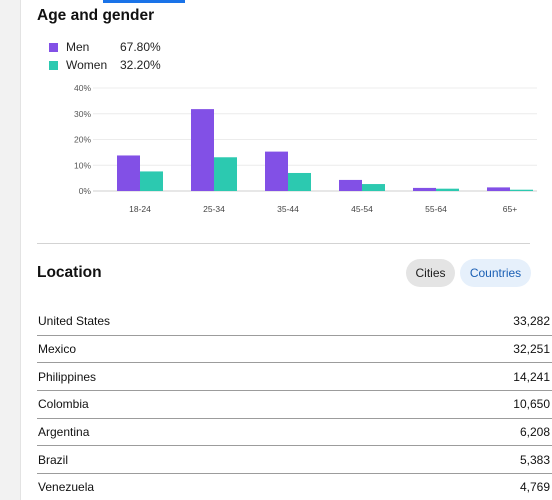  Describe the element at coordinates (294, 433) in the screenshot. I see `table-row: Argentina 6,208` at that location.